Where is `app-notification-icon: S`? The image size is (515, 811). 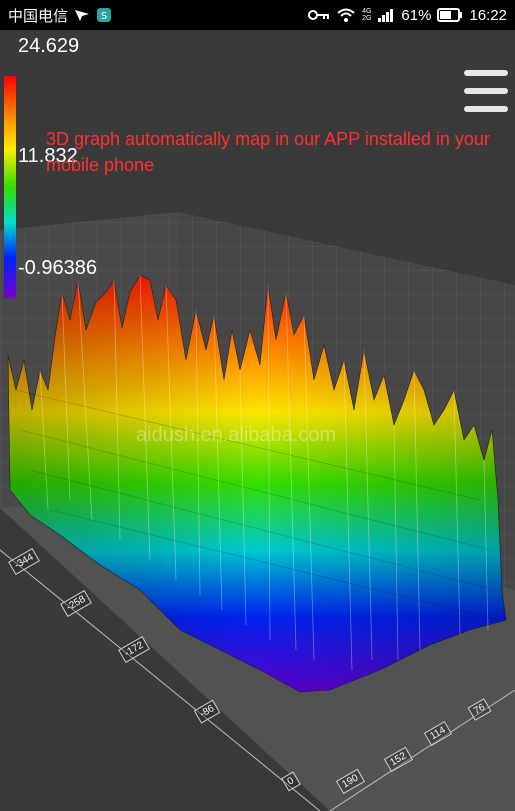 app-notification-icon: S is located at coordinates (104, 15).